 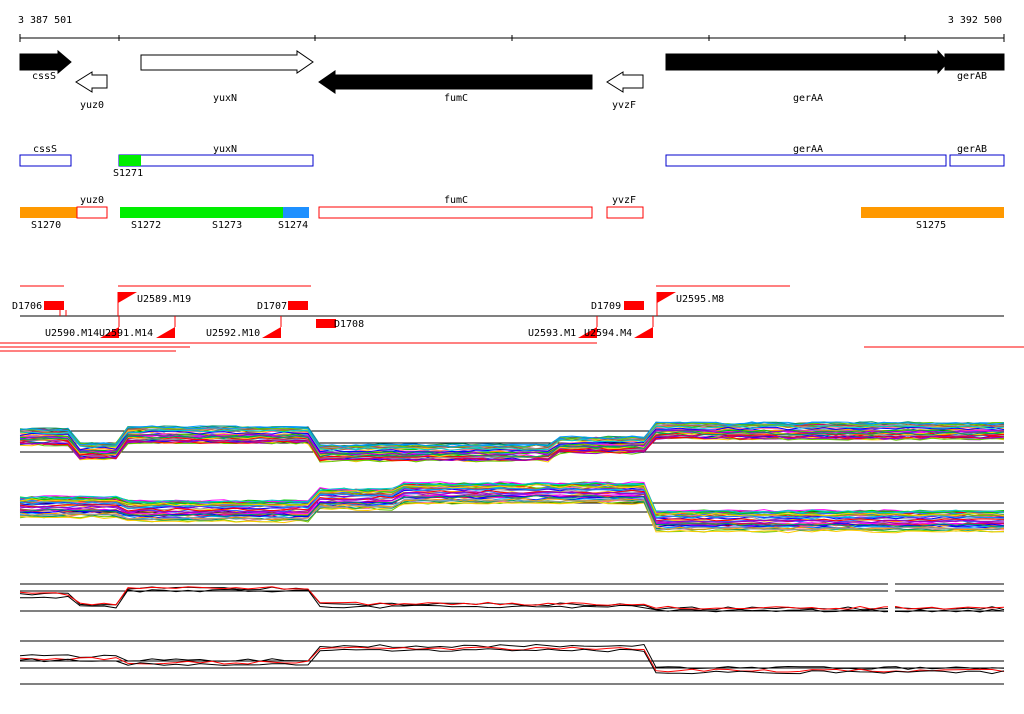 What do you see at coordinates (625, 82) in the screenshot?
I see `gene-arrow-yvzf` at bounding box center [625, 82].